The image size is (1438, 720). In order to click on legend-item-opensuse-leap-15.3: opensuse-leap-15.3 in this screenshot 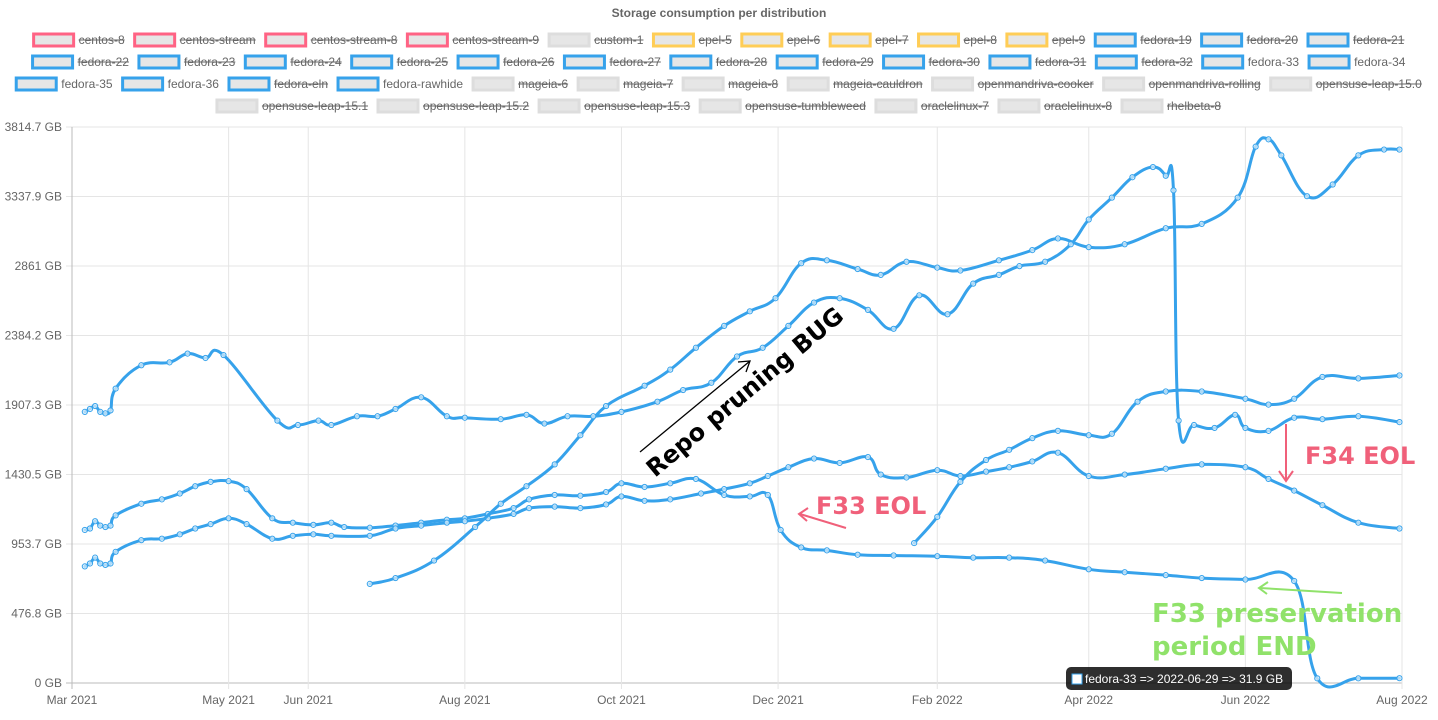, I will do `click(613, 106)`.